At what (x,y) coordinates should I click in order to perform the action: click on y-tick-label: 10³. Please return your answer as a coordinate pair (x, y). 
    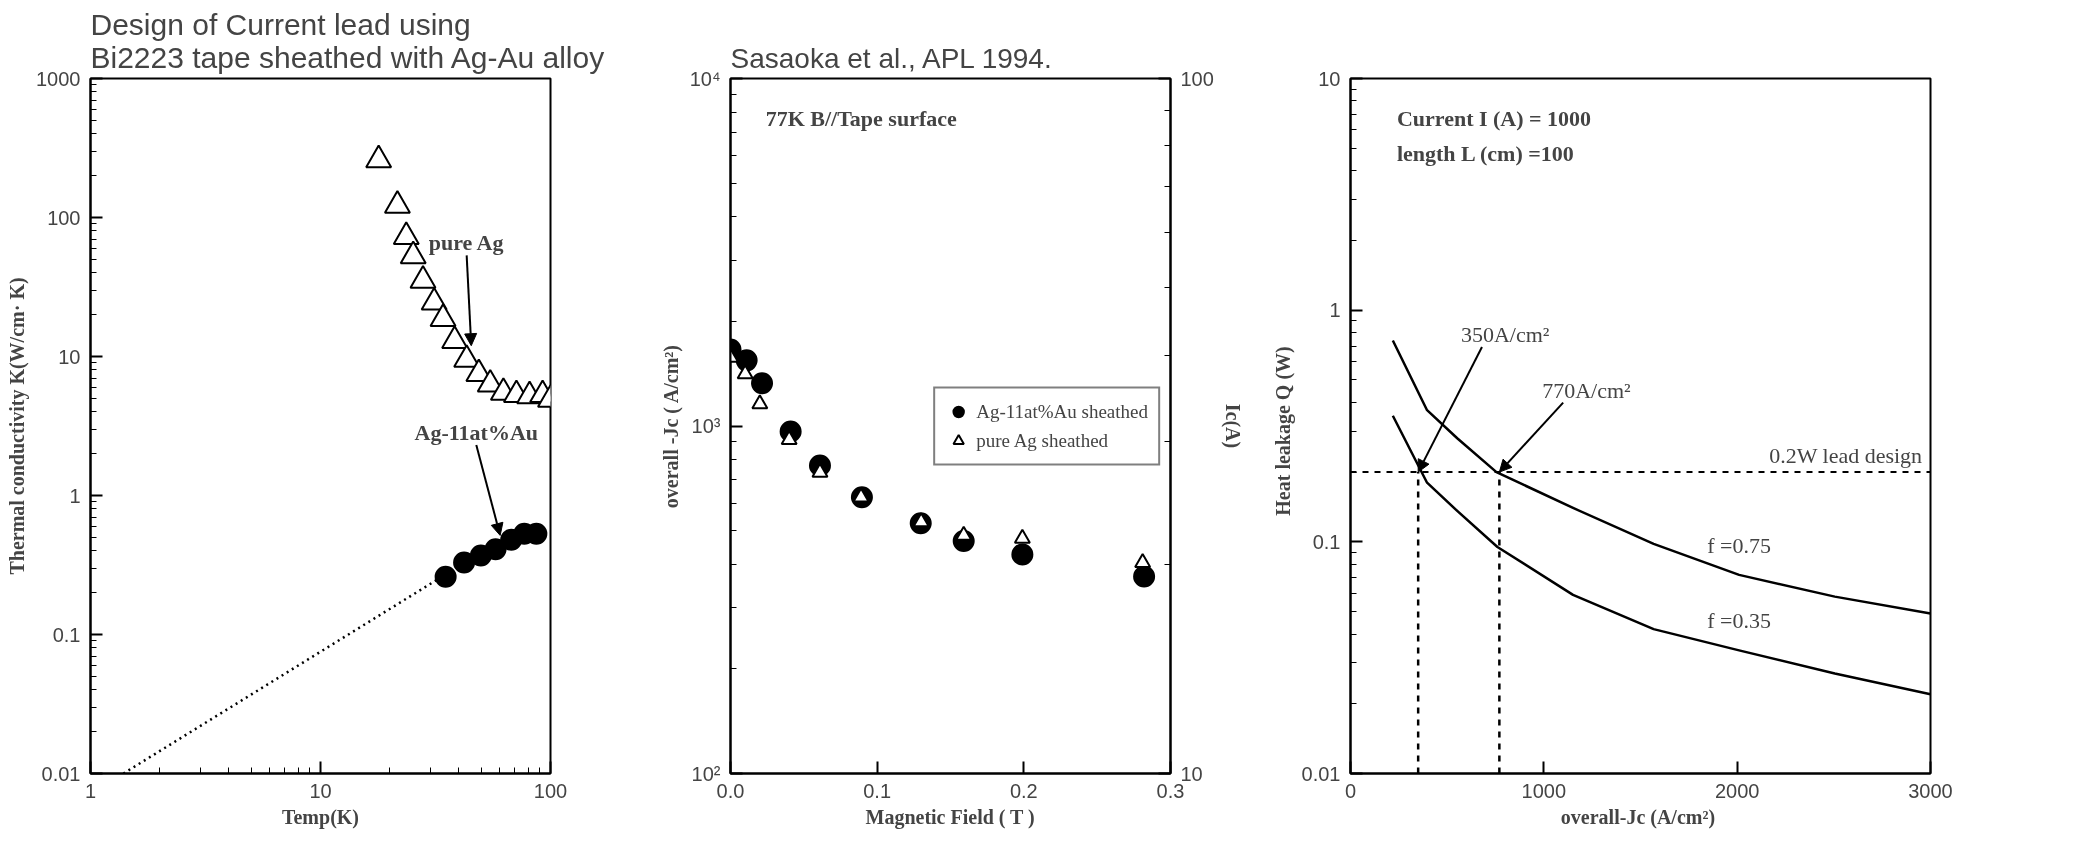
    Looking at the image, I should click on (706, 426).